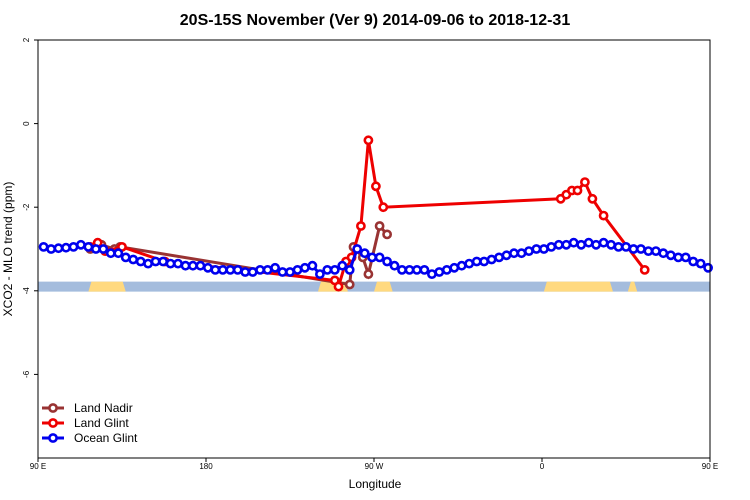  I want to click on land-ocean-mask, so click(374, 286).